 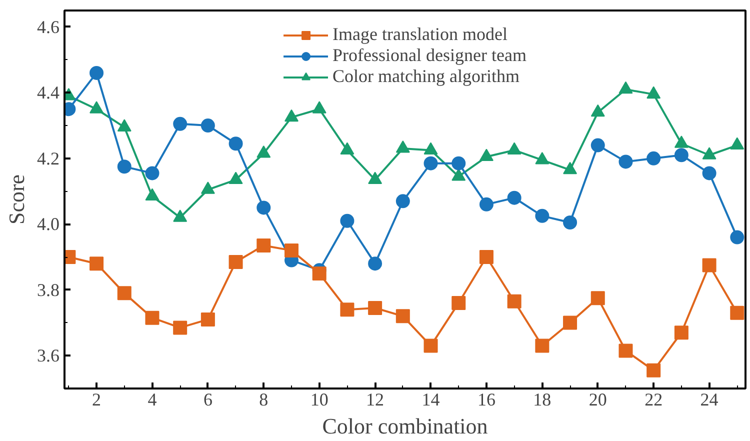 I want to click on x-tick-label: 14, so click(x=431, y=400).